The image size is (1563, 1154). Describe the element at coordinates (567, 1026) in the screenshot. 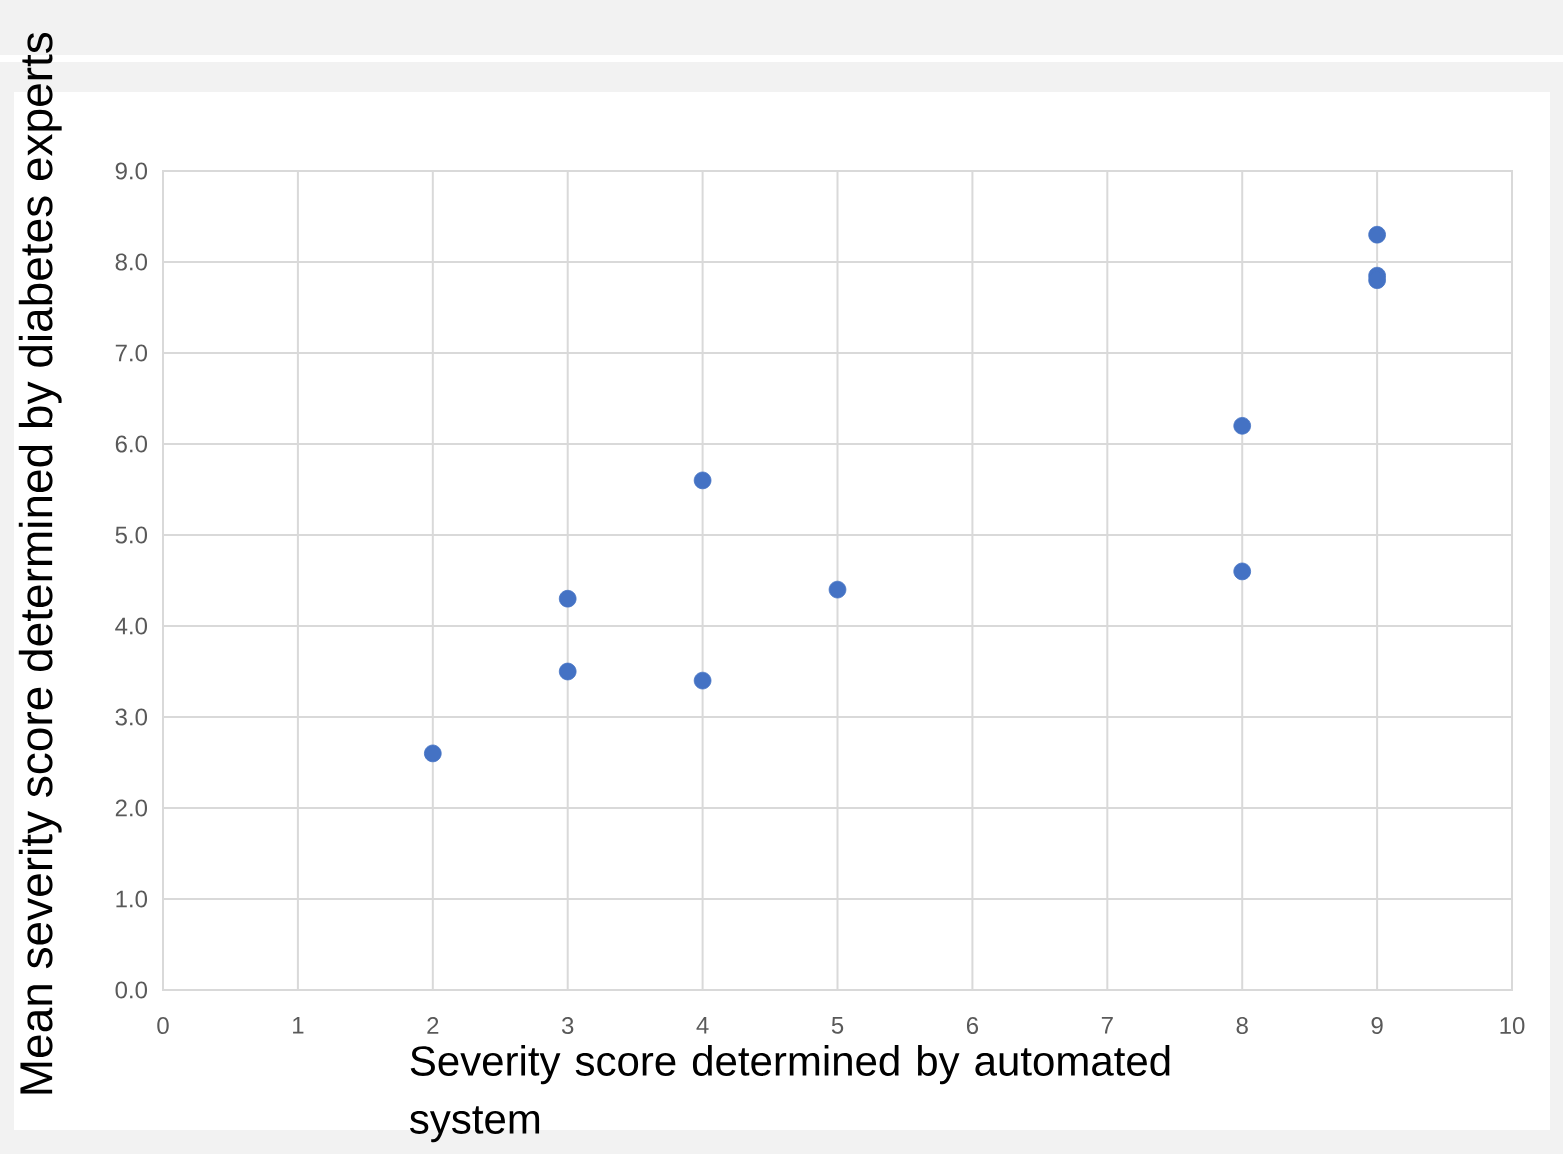

I see `x-tick-label: 3` at that location.